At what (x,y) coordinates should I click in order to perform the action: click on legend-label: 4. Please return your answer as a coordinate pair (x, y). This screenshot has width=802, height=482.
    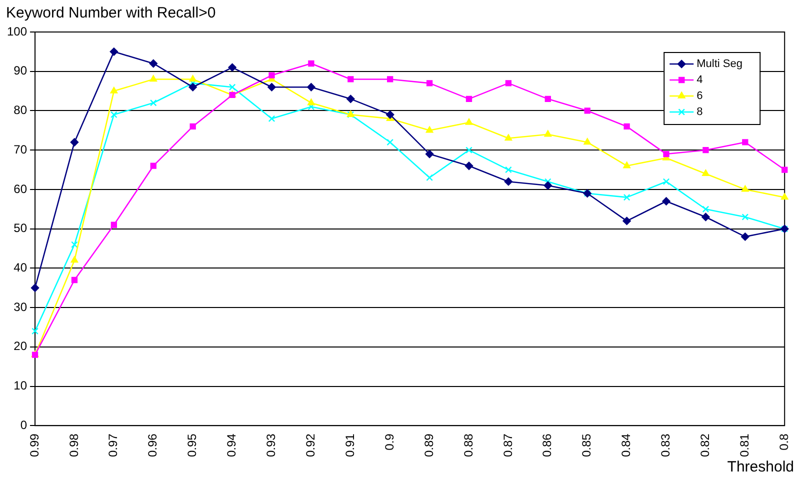
    Looking at the image, I should click on (699, 80).